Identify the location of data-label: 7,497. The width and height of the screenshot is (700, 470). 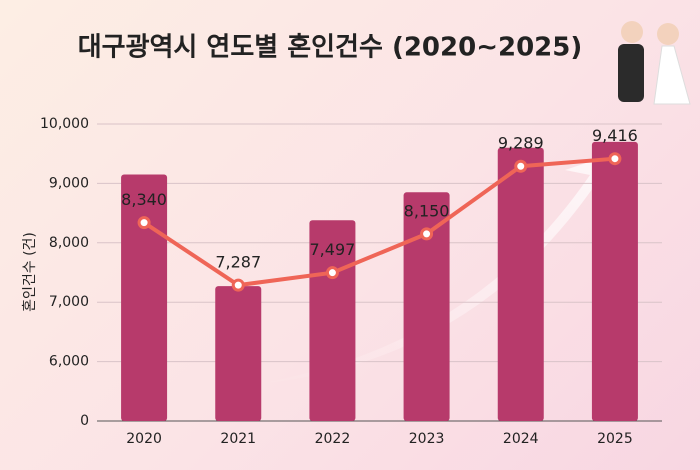
(333, 249).